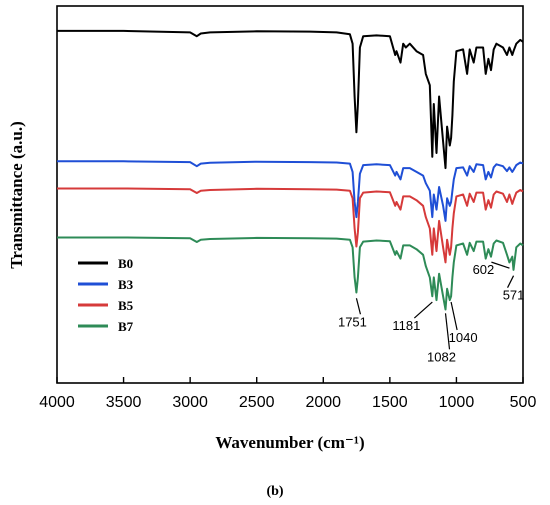 The image size is (550, 505). I want to click on x-tick-label: 3000, so click(190, 402).